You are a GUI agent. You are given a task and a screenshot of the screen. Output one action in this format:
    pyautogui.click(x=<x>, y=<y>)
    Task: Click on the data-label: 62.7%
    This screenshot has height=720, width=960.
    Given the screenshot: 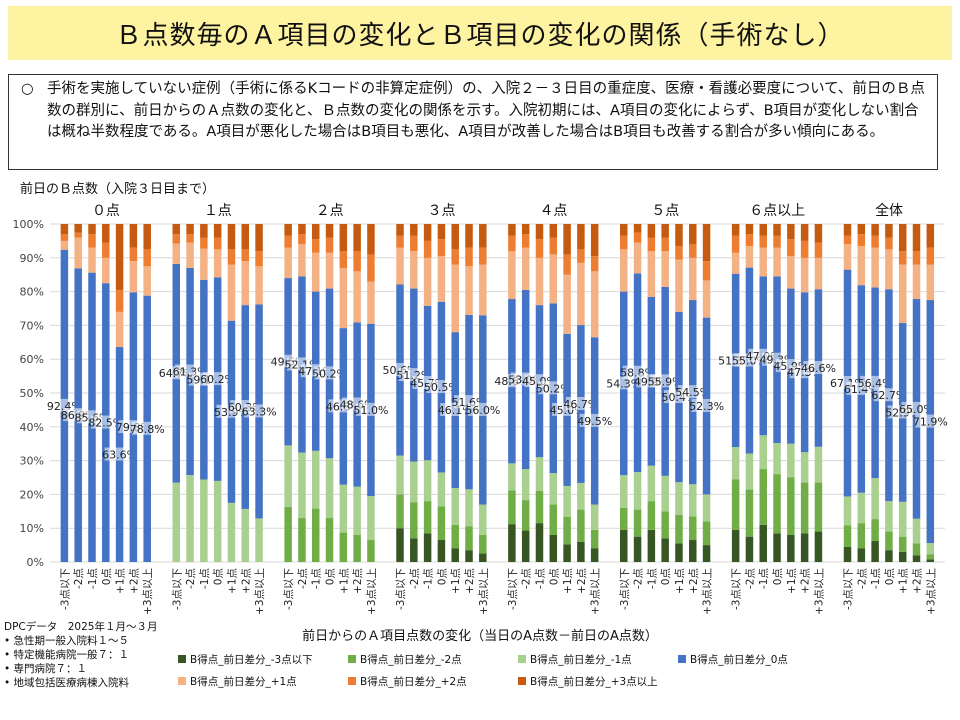 What is the action you would take?
    pyautogui.click(x=888, y=395)
    